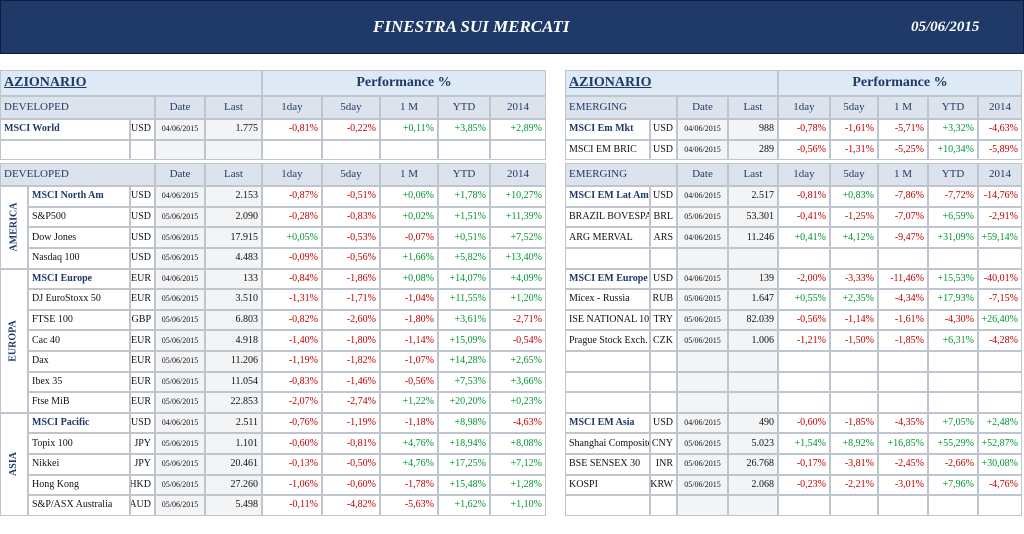 Image resolution: width=1024 pixels, height=534 pixels. What do you see at coordinates (854, 299) in the screenshot?
I see `change-5day: +2,35%` at bounding box center [854, 299].